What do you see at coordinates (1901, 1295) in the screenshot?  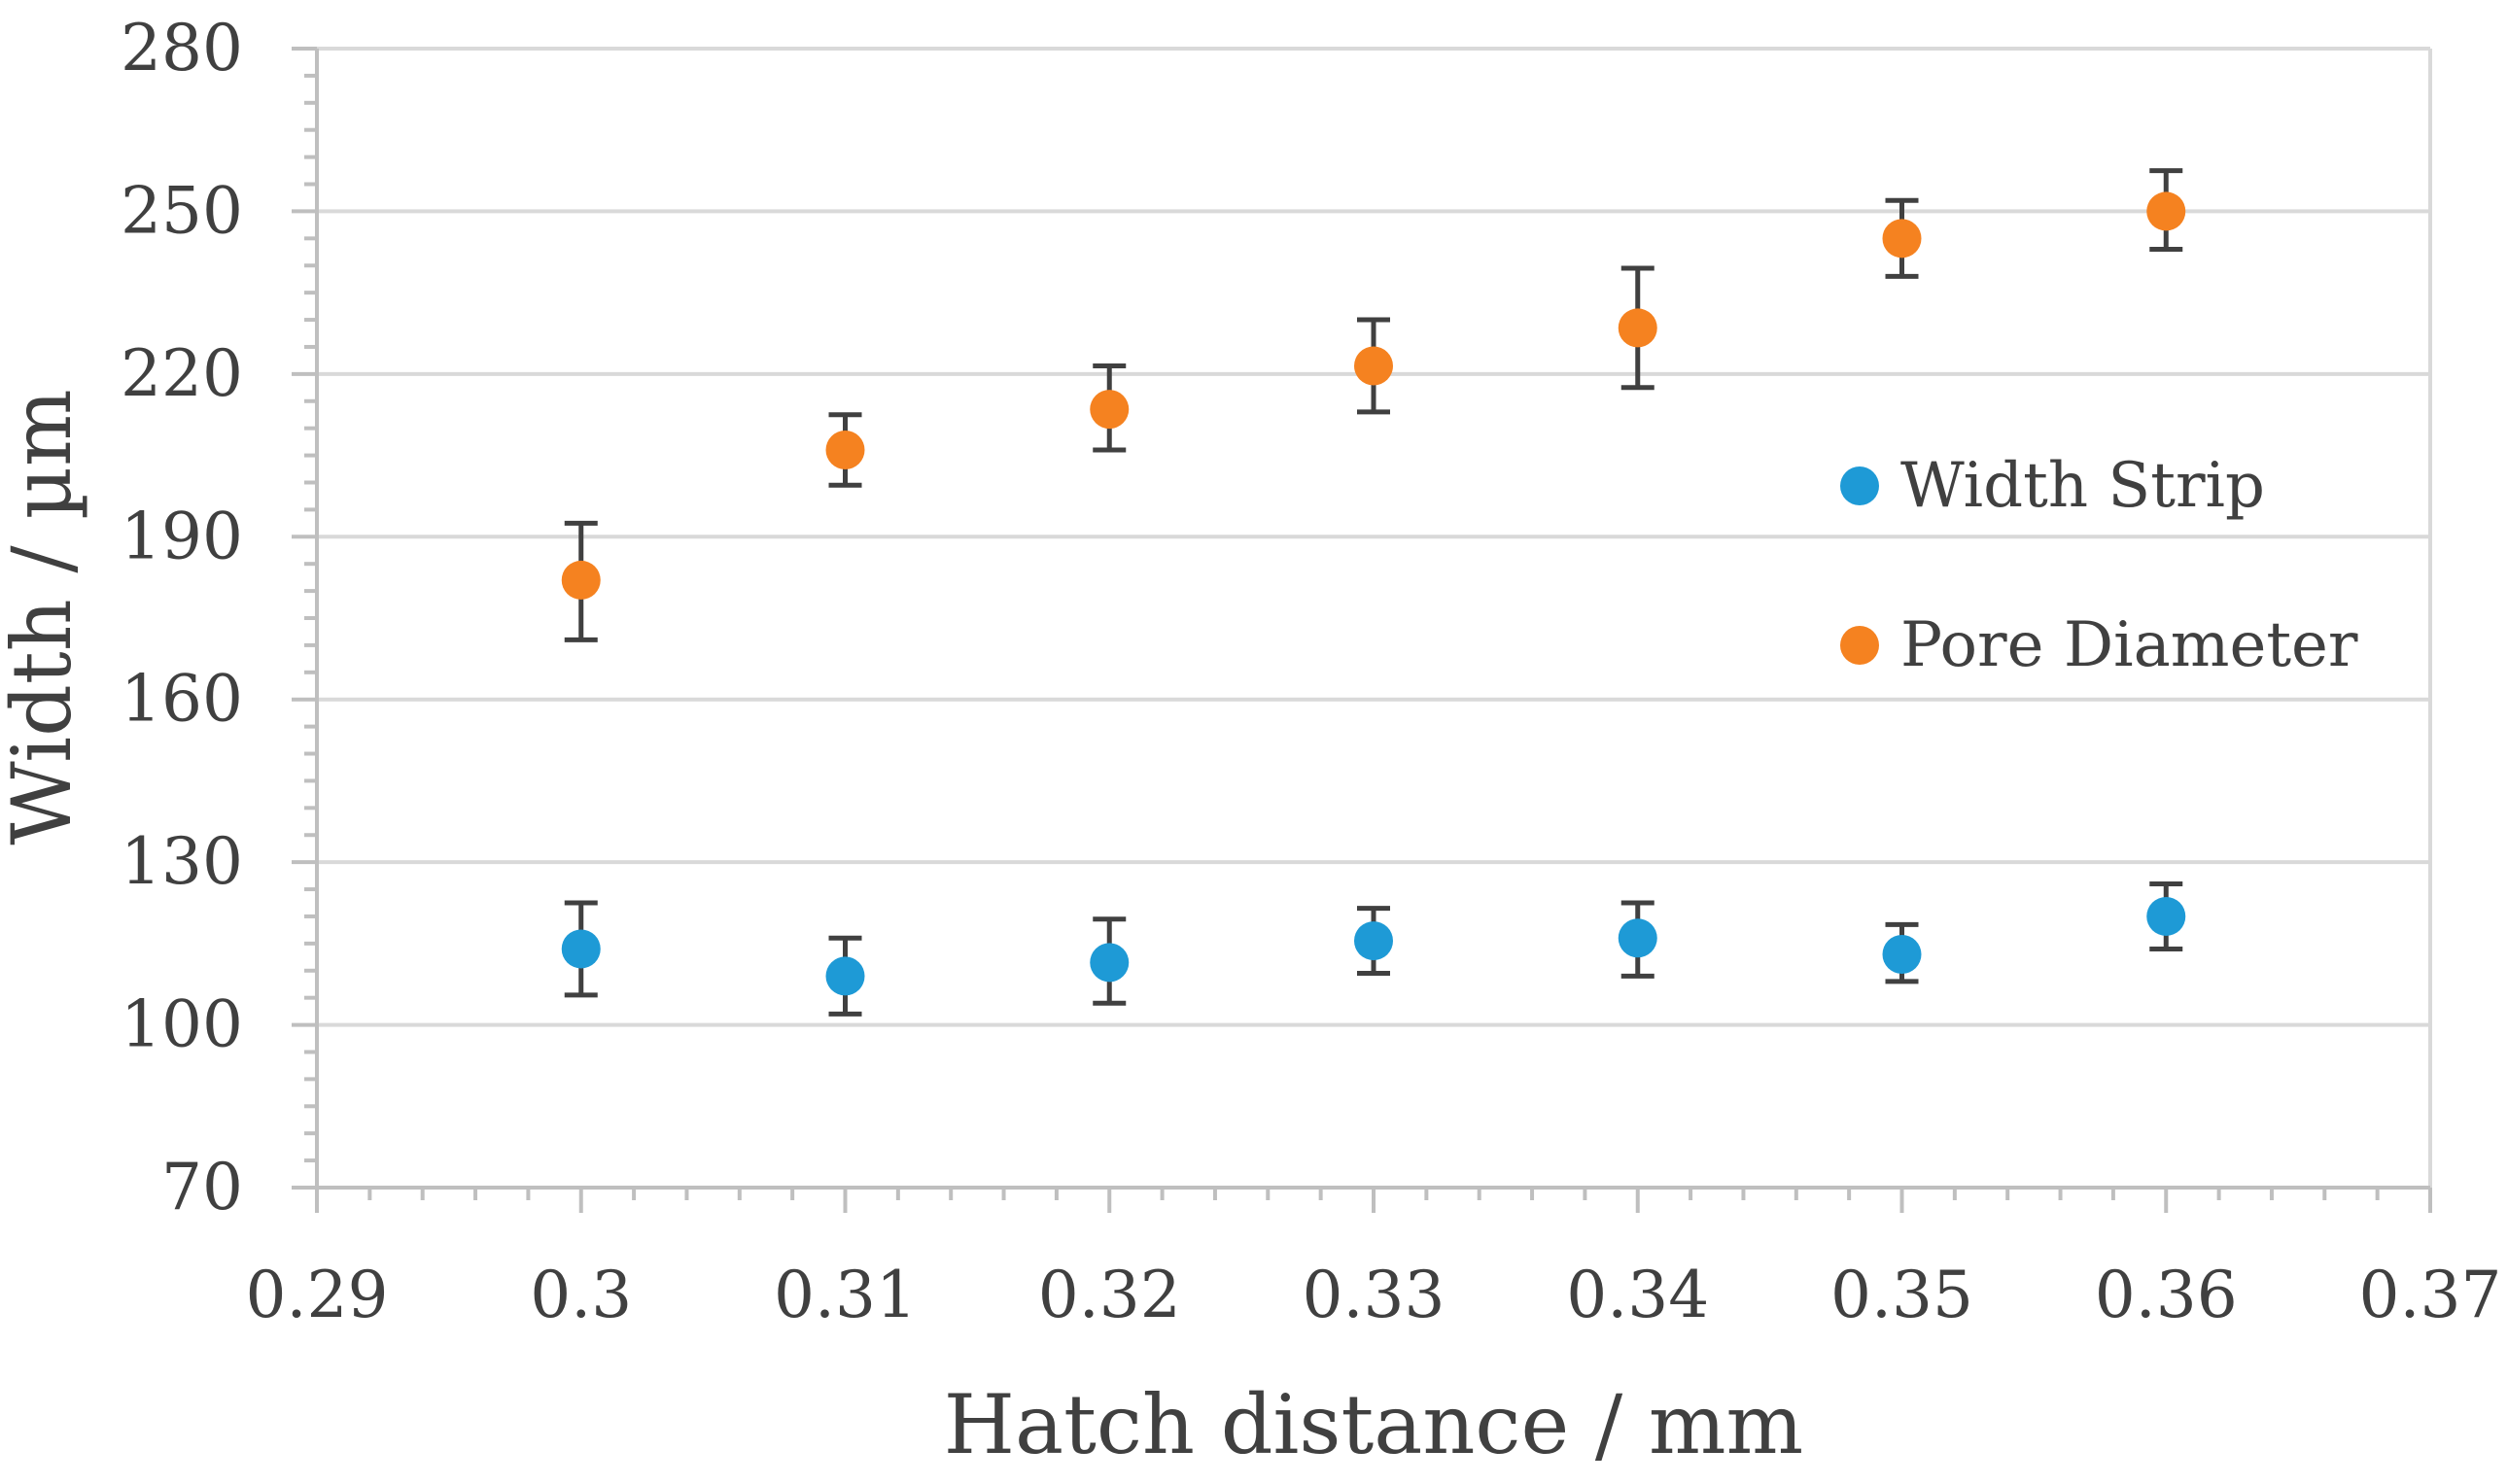 I see `x-tick-label: 0.35` at bounding box center [1901, 1295].